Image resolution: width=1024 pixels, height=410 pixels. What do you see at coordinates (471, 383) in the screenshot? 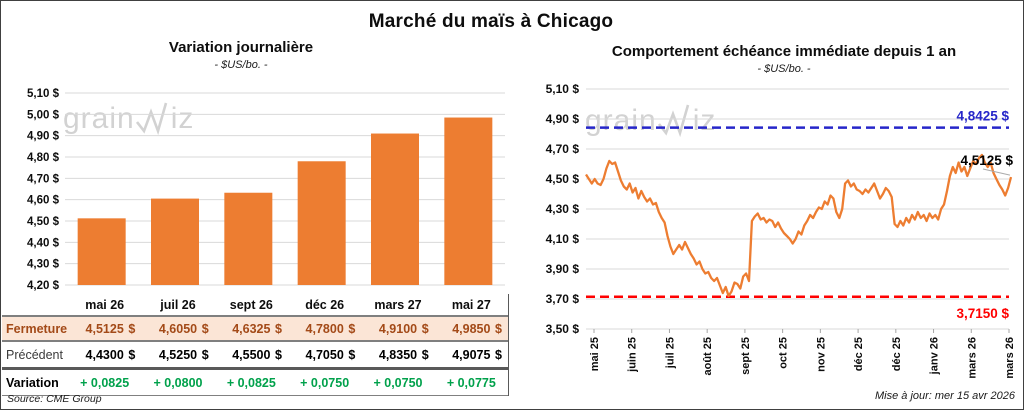
I see `value-cell: + 0,0775` at bounding box center [471, 383].